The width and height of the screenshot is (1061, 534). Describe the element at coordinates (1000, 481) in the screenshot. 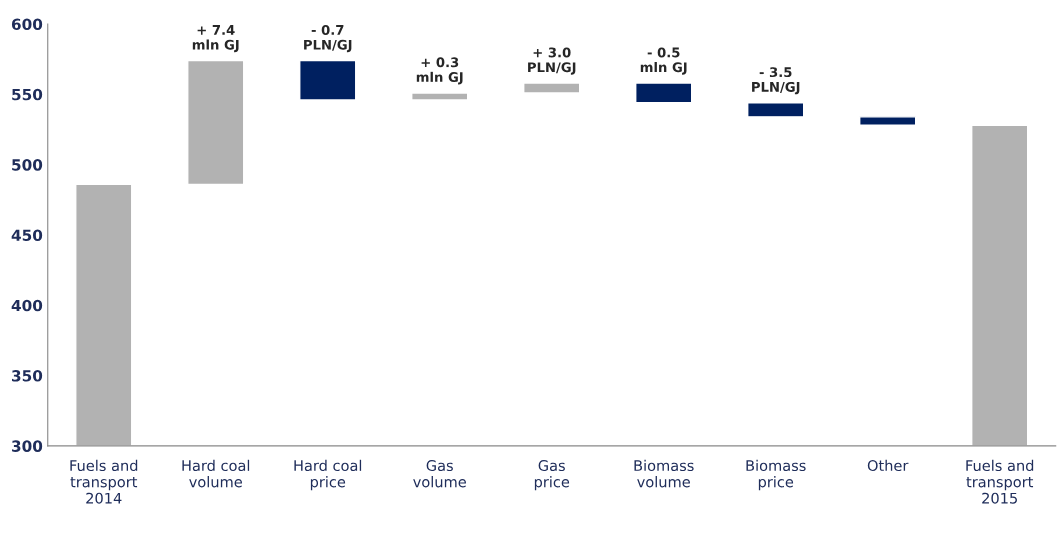

I see `x-tick-label: Fuels and transport 2015` at that location.